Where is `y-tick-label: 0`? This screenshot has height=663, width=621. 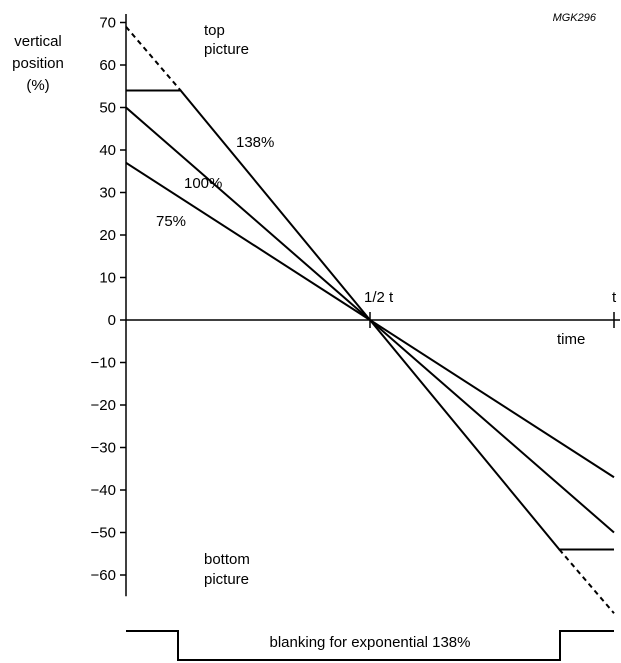
y-tick-label: 0 is located at coordinates (112, 320).